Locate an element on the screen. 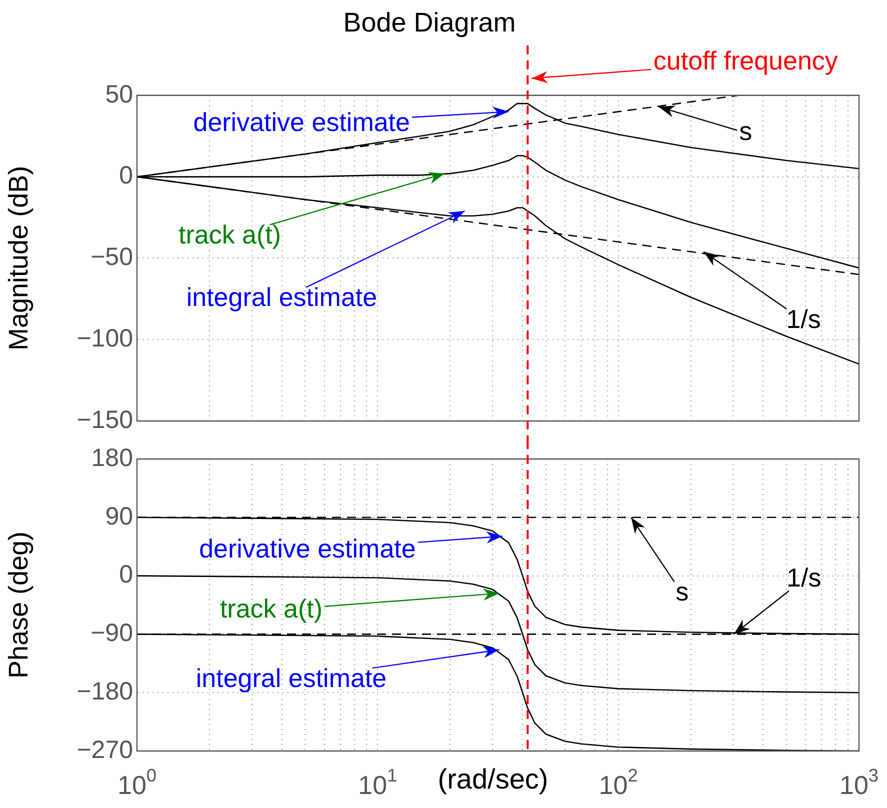  y-tick-label: 90 is located at coordinates (119, 516).